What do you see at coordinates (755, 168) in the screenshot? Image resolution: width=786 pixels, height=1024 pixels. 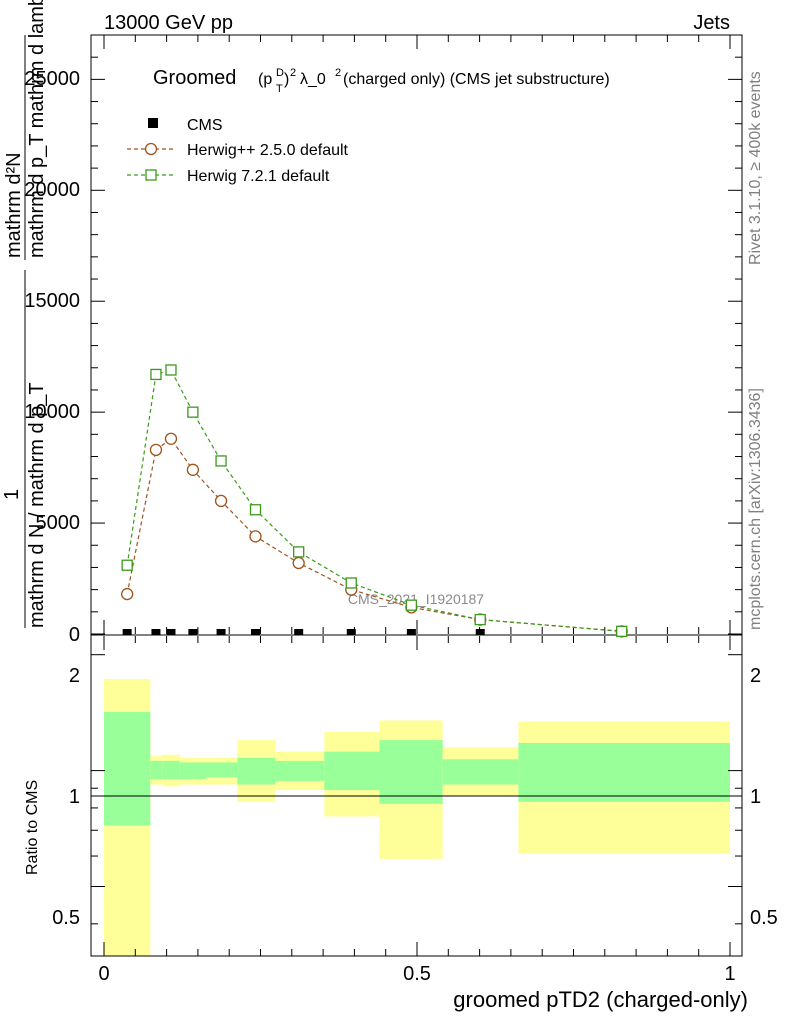 I see `rivet-label: Rivet 3.1.10, ≥ 400k events` at bounding box center [755, 168].